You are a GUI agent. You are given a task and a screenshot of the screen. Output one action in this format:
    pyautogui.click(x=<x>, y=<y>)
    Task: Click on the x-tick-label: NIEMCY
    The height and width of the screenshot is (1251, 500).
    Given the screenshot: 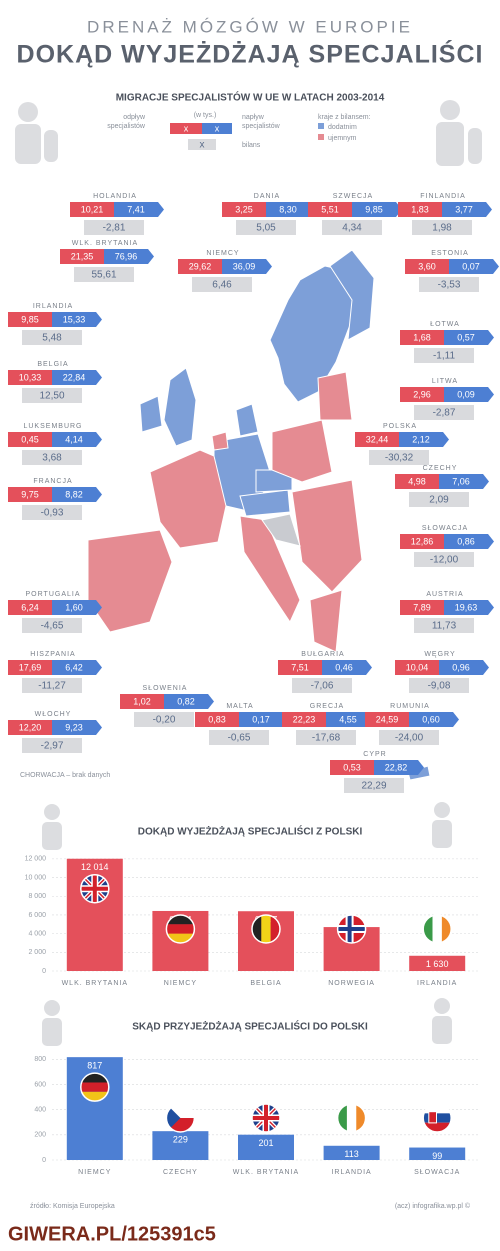 What is the action you would take?
    pyautogui.click(x=180, y=983)
    